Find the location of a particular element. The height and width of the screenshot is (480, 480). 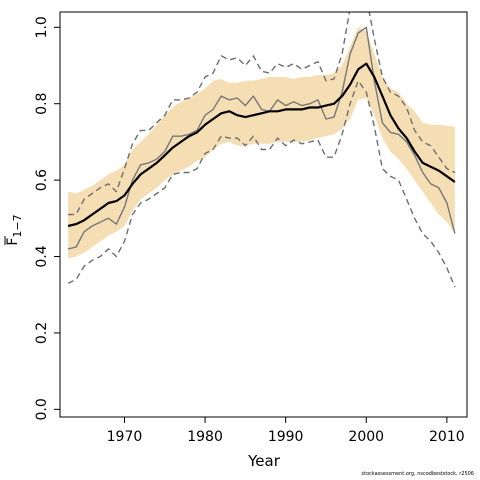

y-tick-label: 0.6 is located at coordinates (42, 180).